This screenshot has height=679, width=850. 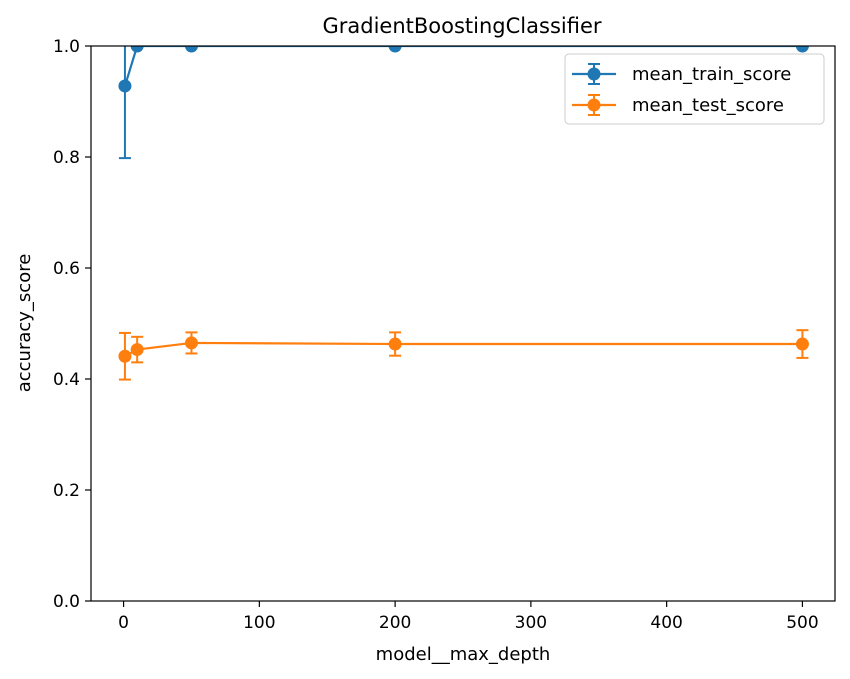 I want to click on legend-label: mean_train_score, so click(x=711, y=74).